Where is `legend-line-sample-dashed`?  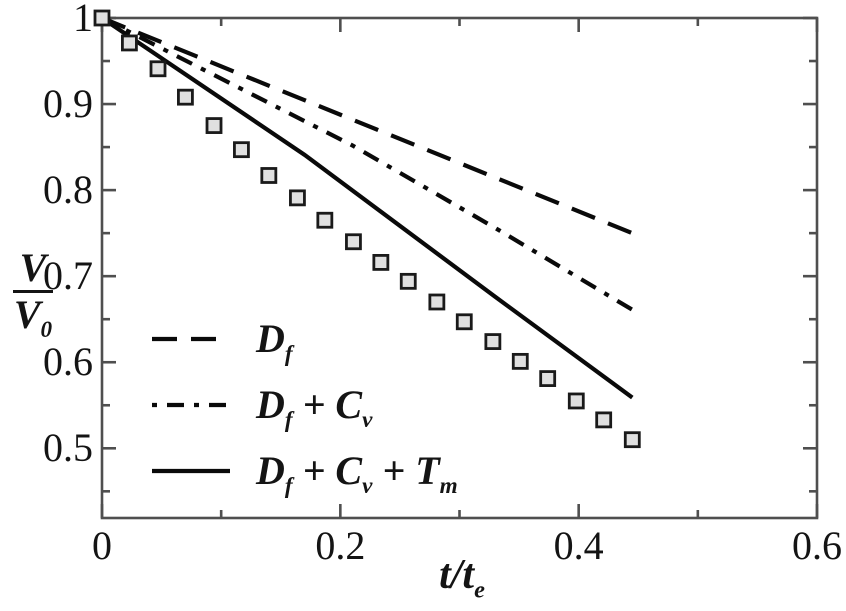
legend-line-sample-dashed is located at coordinates (191, 339).